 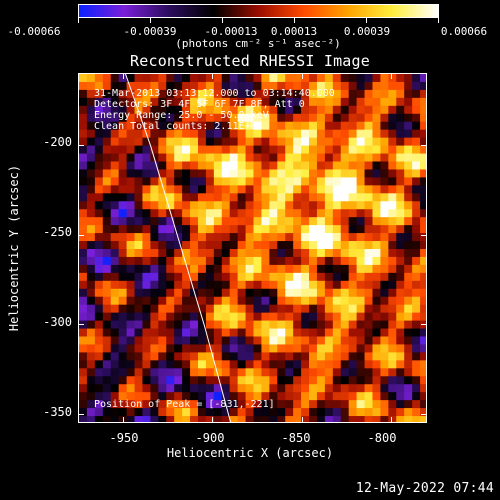 What do you see at coordinates (250, 453) in the screenshot?
I see `x-axis-label: Heliocentric X (arcsec)` at bounding box center [250, 453].